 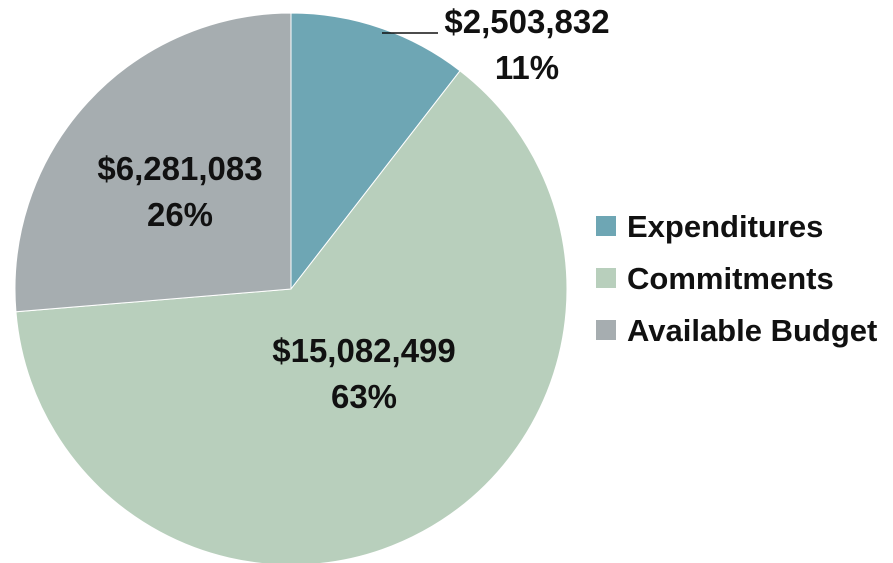 What do you see at coordinates (606, 226) in the screenshot?
I see `legend-swatch-expenditures` at bounding box center [606, 226].